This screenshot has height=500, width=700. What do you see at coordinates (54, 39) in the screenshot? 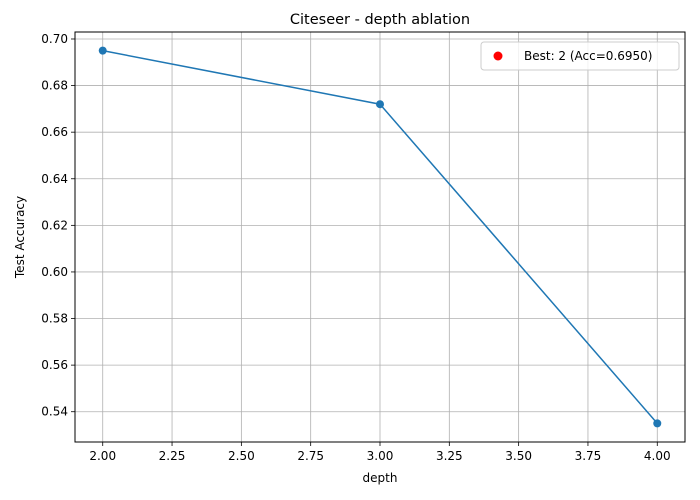
I see `y-tick-label: 0.70` at bounding box center [54, 39].